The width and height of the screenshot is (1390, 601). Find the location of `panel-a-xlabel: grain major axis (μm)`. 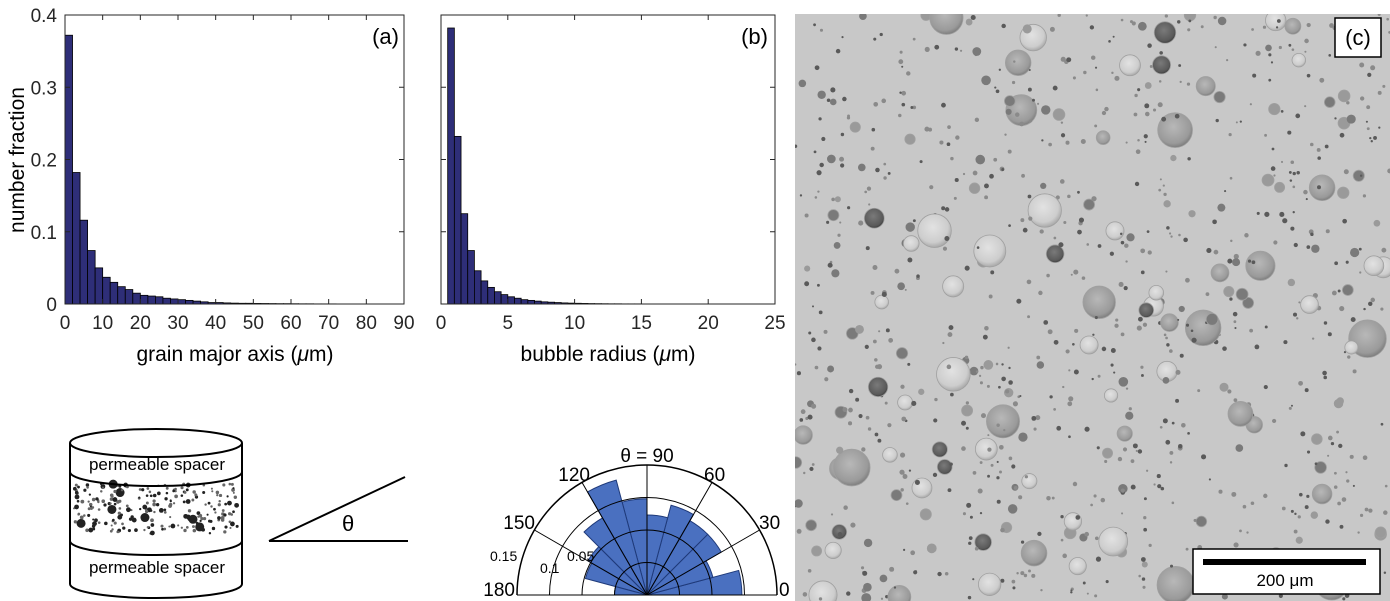

panel-a-xlabel: grain major axis (μm) is located at coordinates (234, 354).